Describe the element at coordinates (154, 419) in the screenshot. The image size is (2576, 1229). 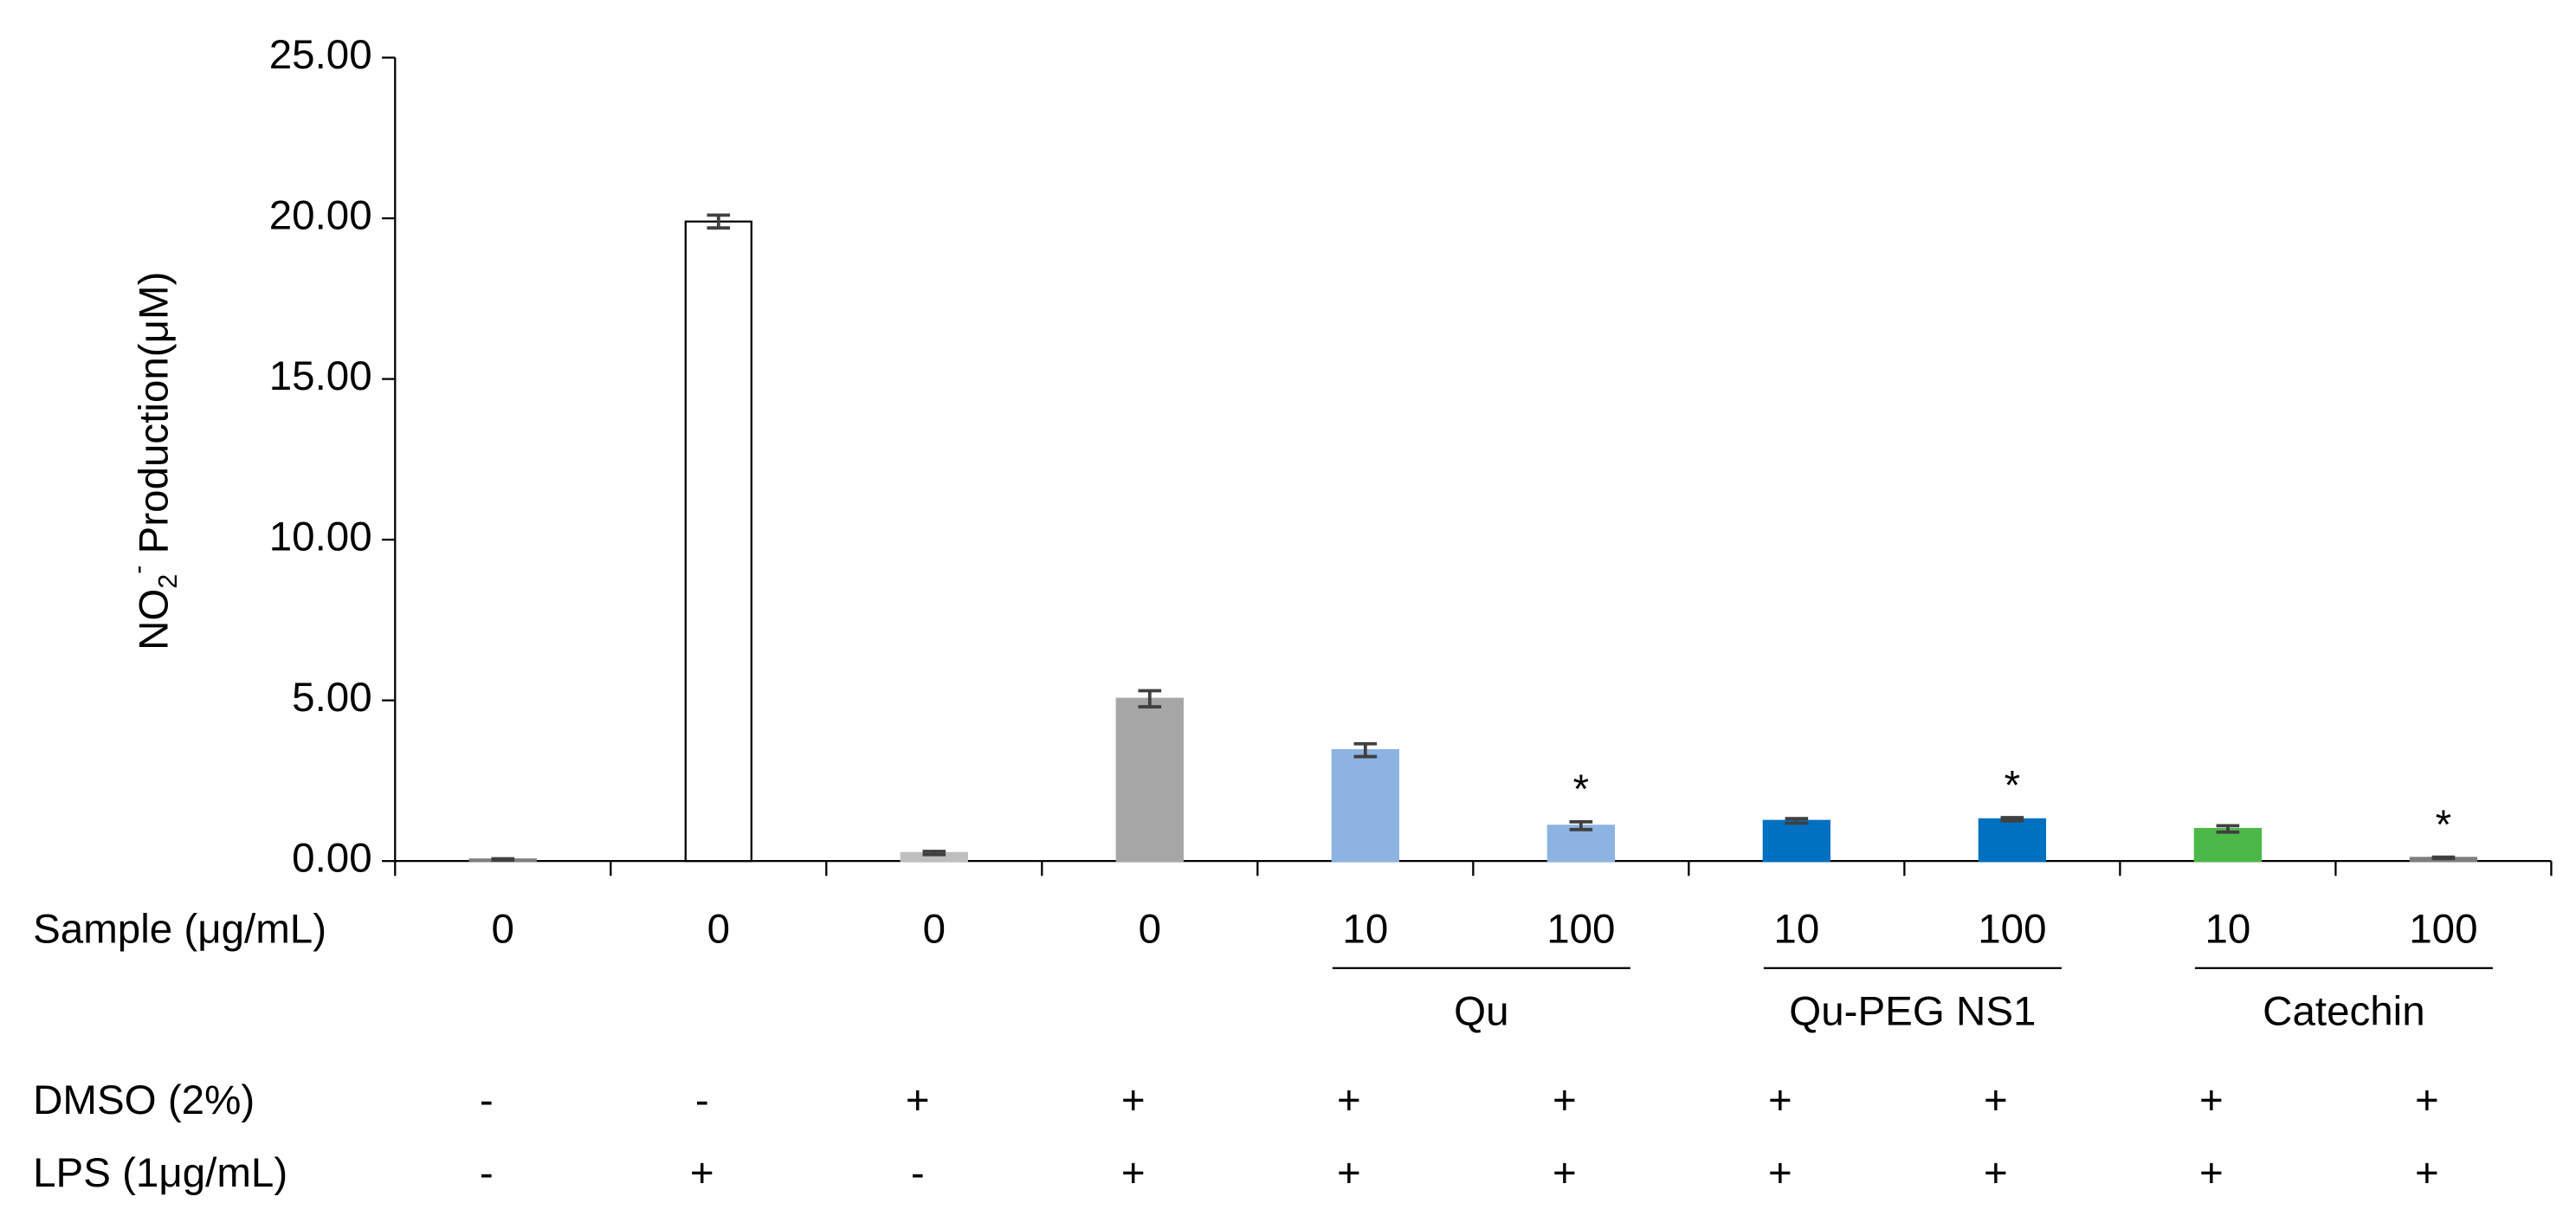
I see `y-label-rest: Production(μM)` at that location.